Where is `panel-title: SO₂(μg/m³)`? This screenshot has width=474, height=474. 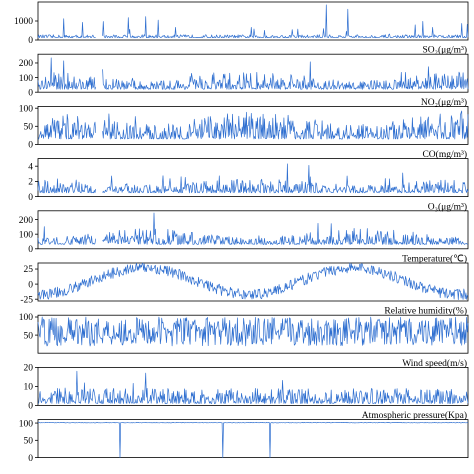
panel-title: SO₂(μg/m³) is located at coordinates (444, 50).